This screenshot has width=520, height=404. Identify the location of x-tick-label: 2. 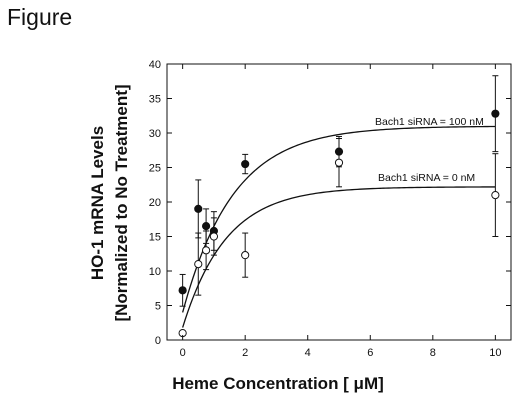
(245, 353).